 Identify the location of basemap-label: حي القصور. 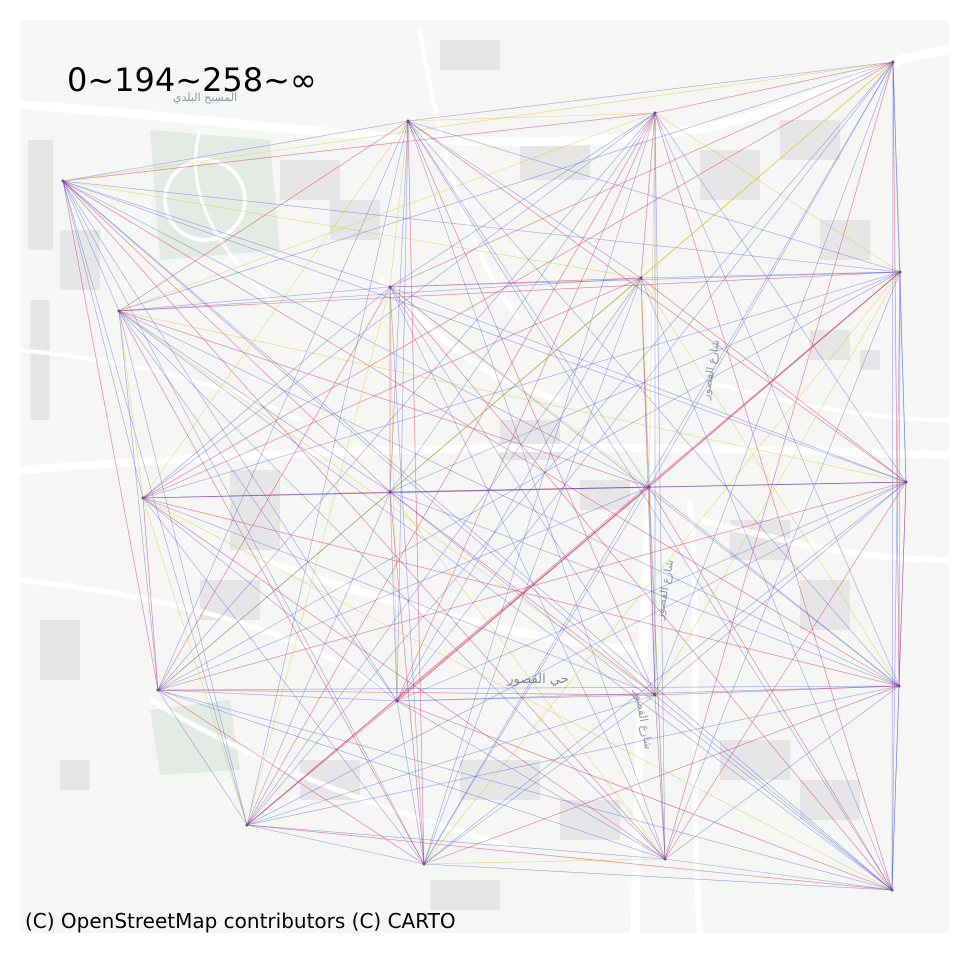
(537, 679).